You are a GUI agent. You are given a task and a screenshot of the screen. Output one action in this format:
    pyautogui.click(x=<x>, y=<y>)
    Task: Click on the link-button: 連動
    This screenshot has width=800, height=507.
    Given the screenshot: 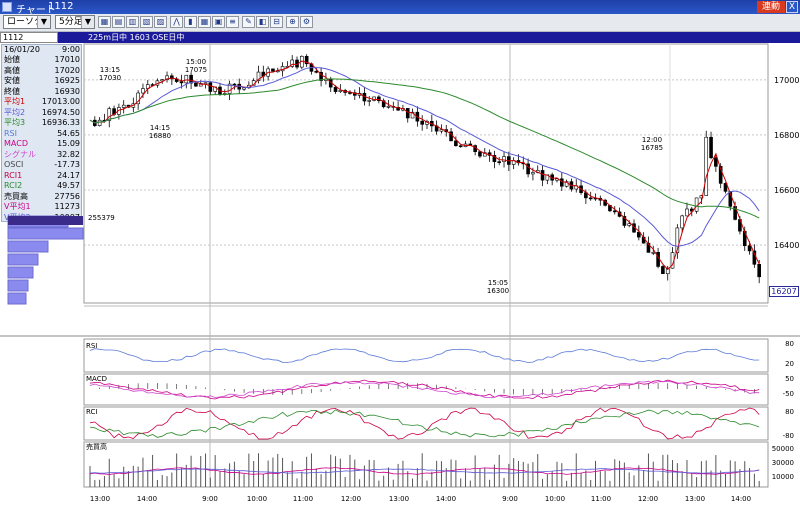 What is the action you would take?
    pyautogui.click(x=771, y=7)
    